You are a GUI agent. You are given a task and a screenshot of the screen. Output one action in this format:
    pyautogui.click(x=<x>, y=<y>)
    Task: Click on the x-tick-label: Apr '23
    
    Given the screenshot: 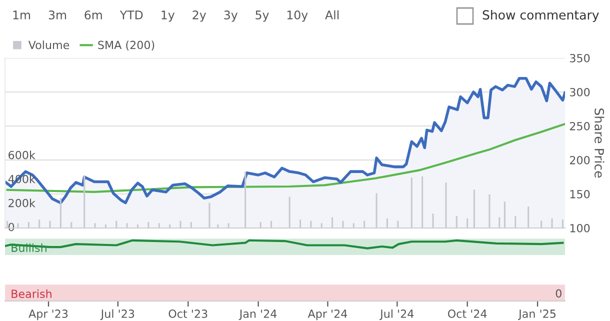 What is the action you would take?
    pyautogui.click(x=48, y=315)
    